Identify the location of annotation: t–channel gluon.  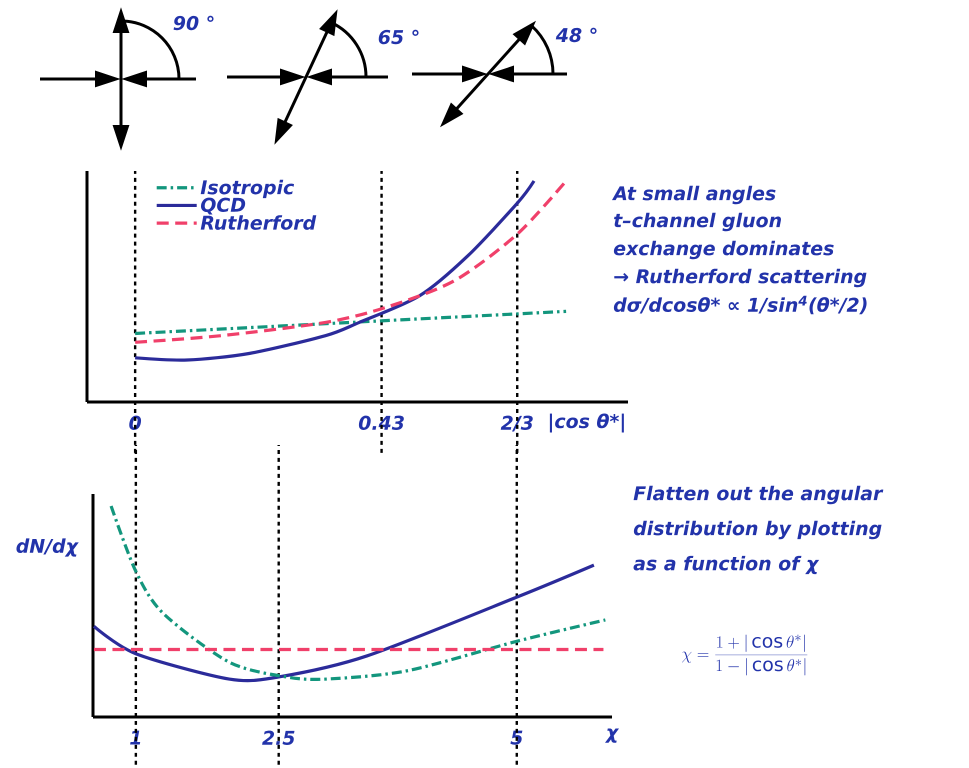
(697, 222).